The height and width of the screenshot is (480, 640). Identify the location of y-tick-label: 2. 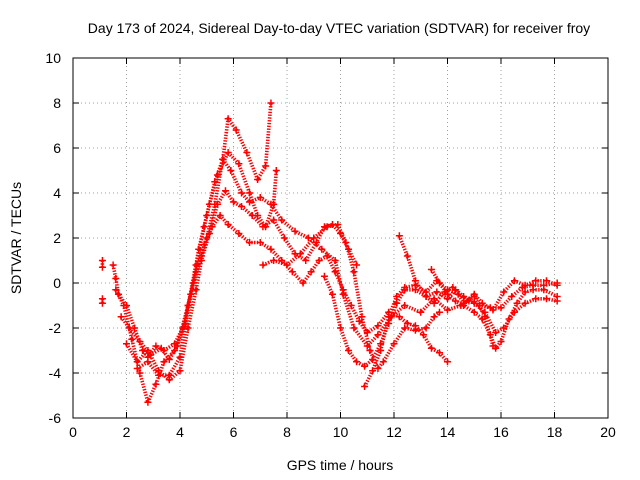
(57, 238).